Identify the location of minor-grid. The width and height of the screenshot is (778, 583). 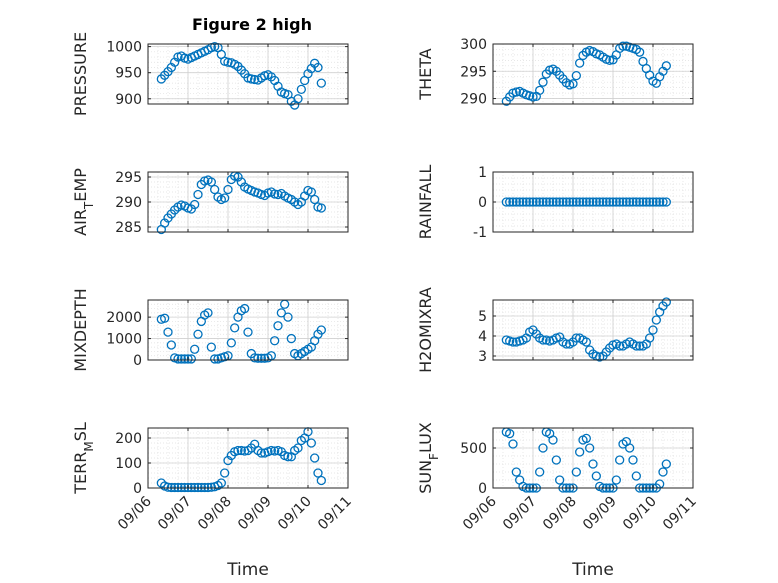
(593, 202).